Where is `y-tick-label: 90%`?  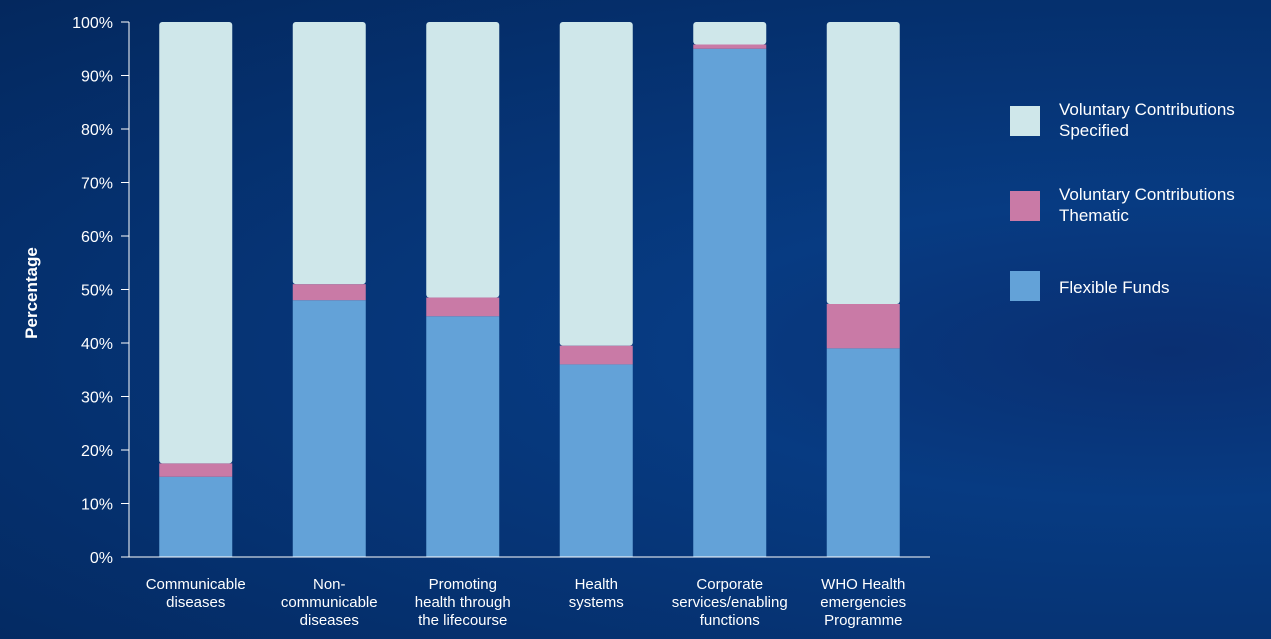
y-tick-label: 90% is located at coordinates (97, 77).